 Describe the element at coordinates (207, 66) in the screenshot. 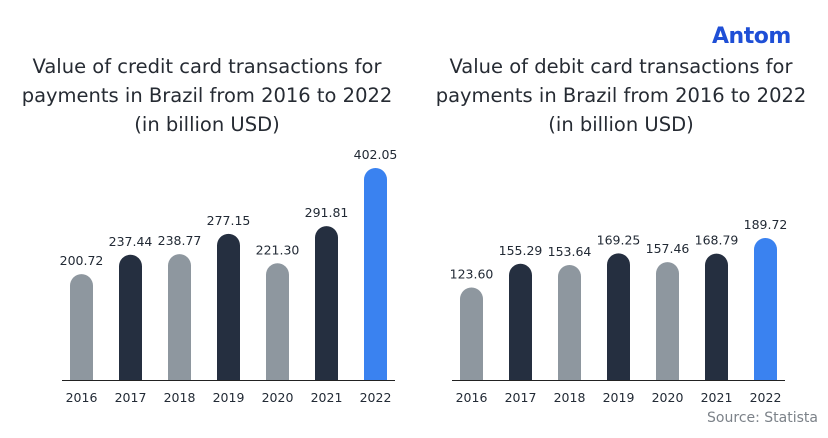

I see `chart-title-line: Value of credit card transactions for` at that location.